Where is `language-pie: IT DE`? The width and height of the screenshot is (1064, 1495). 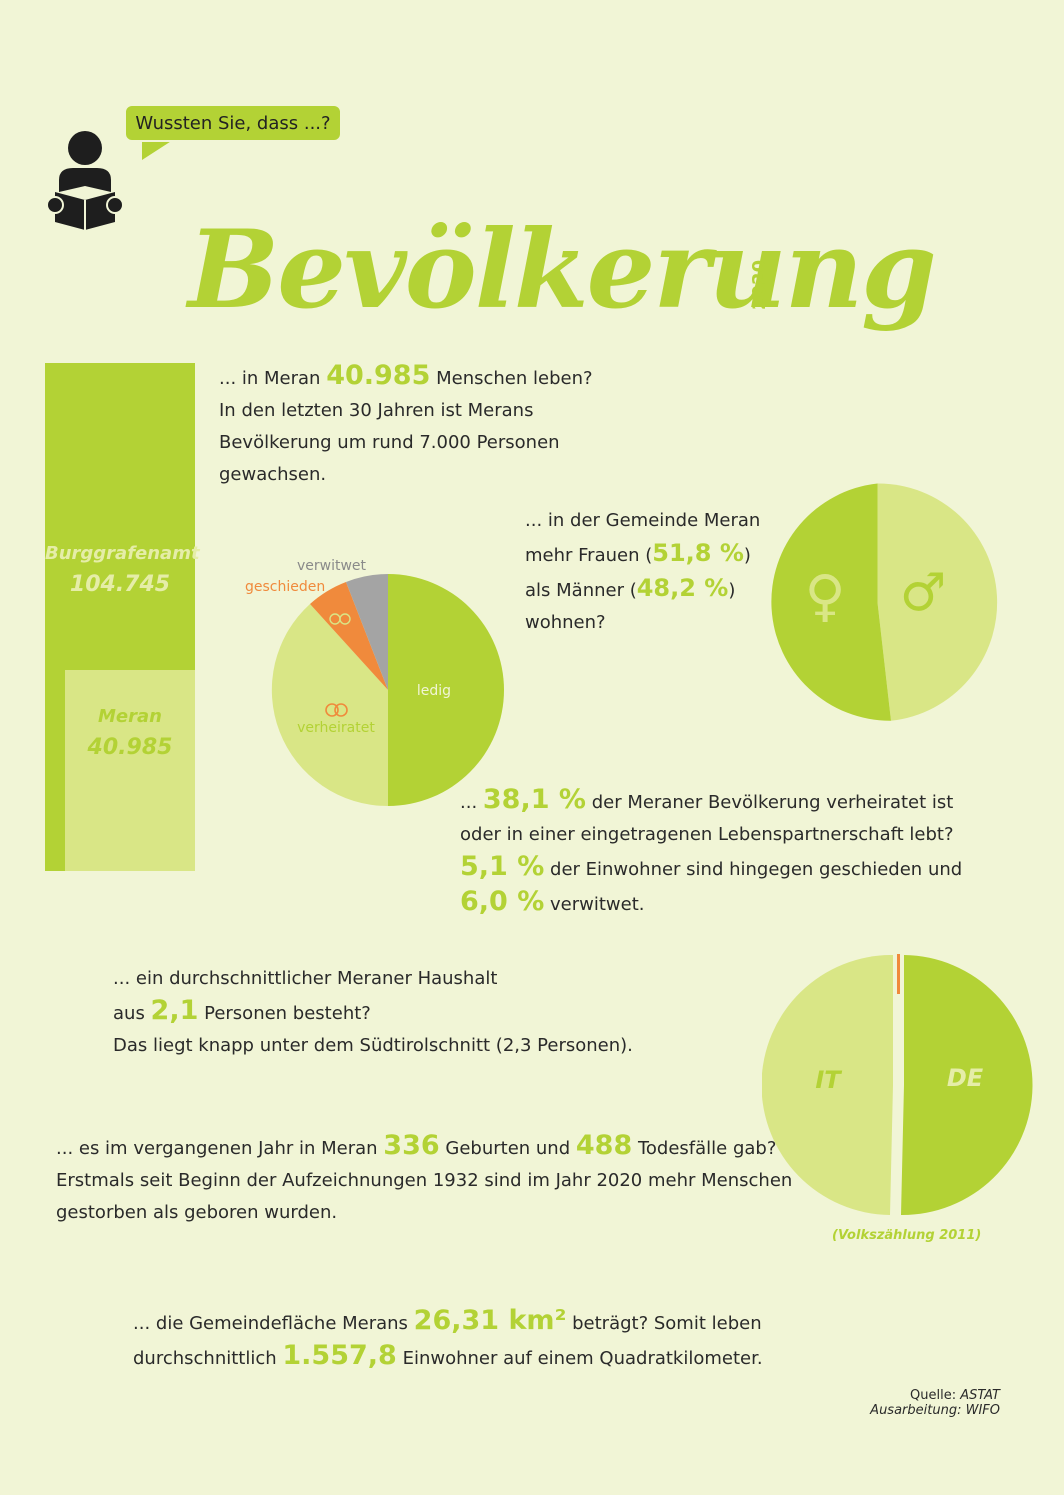
language-pie: IT DE is located at coordinates (897, 1085).